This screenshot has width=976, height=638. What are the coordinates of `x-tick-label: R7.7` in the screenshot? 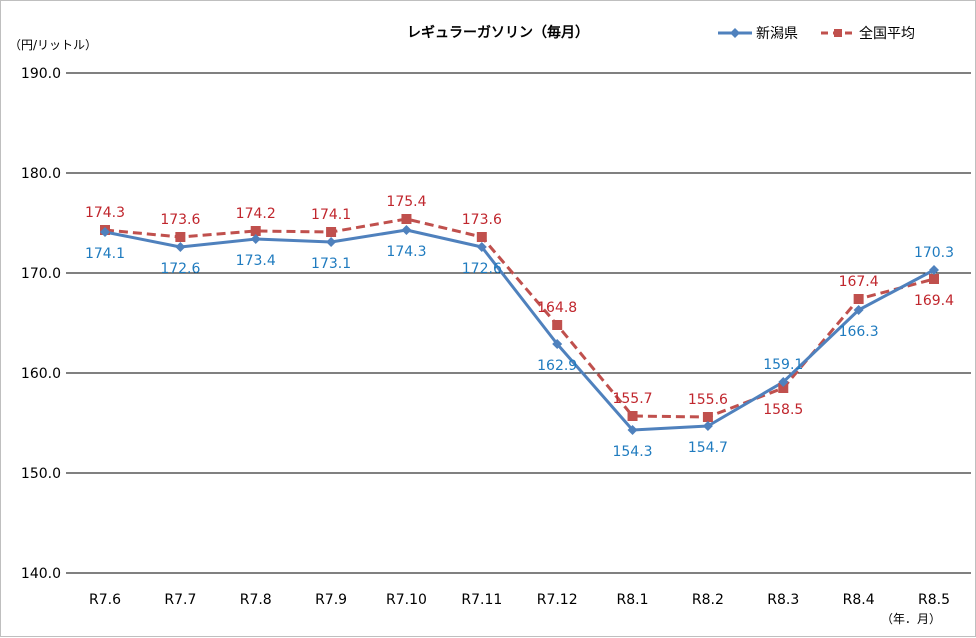 It's located at (180, 600).